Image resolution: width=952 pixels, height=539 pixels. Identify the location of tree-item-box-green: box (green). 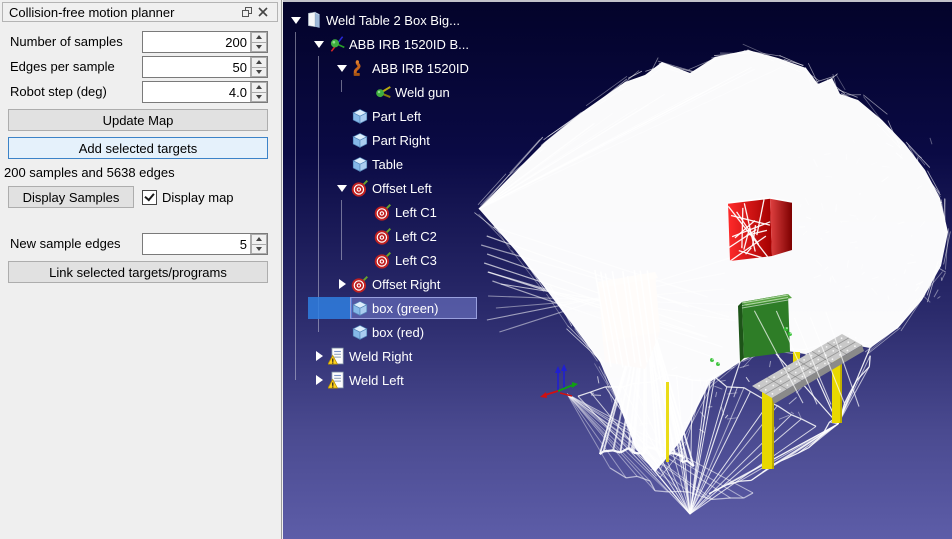
(390, 308).